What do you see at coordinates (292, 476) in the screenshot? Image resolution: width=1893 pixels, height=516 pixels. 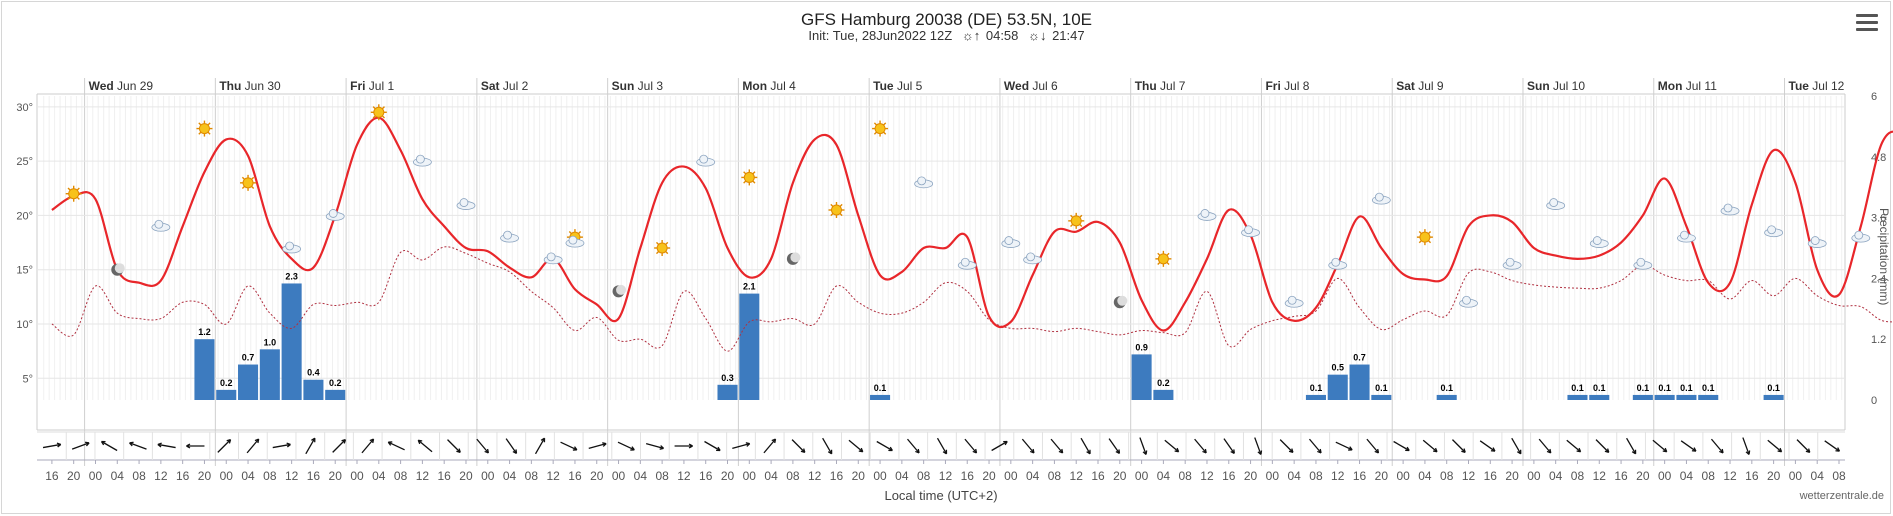 I see `x-tick-label: 12` at bounding box center [292, 476].